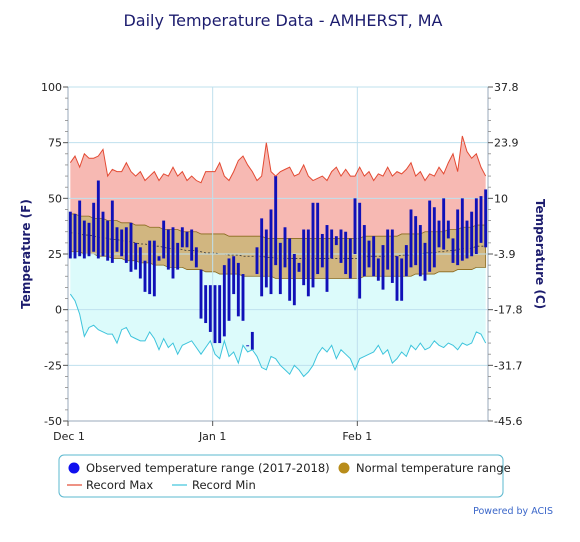 The image size is (580, 542). I want to click on record-max-line, so click(278, 159).